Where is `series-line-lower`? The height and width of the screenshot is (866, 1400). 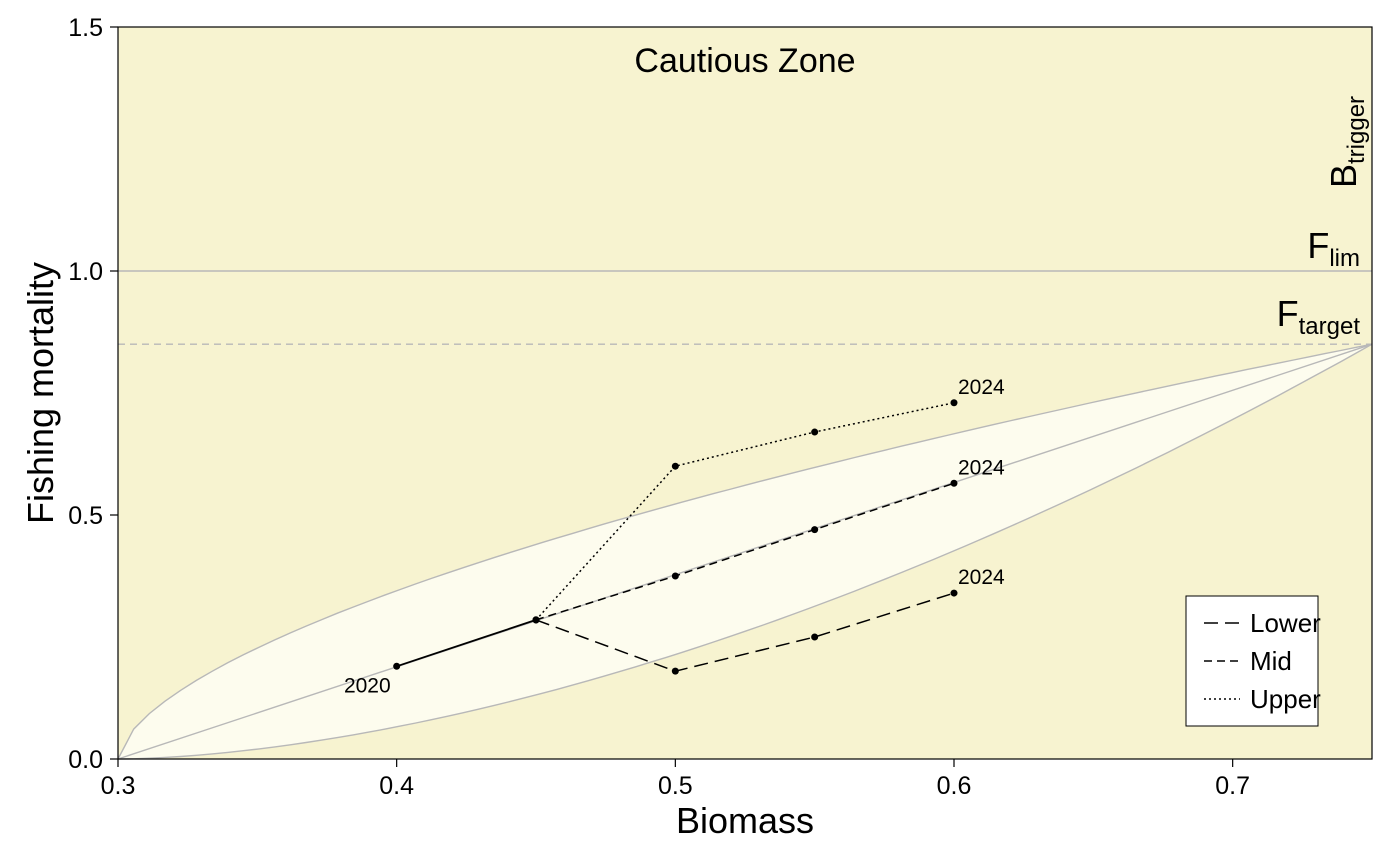 series-line-lower is located at coordinates (745, 632).